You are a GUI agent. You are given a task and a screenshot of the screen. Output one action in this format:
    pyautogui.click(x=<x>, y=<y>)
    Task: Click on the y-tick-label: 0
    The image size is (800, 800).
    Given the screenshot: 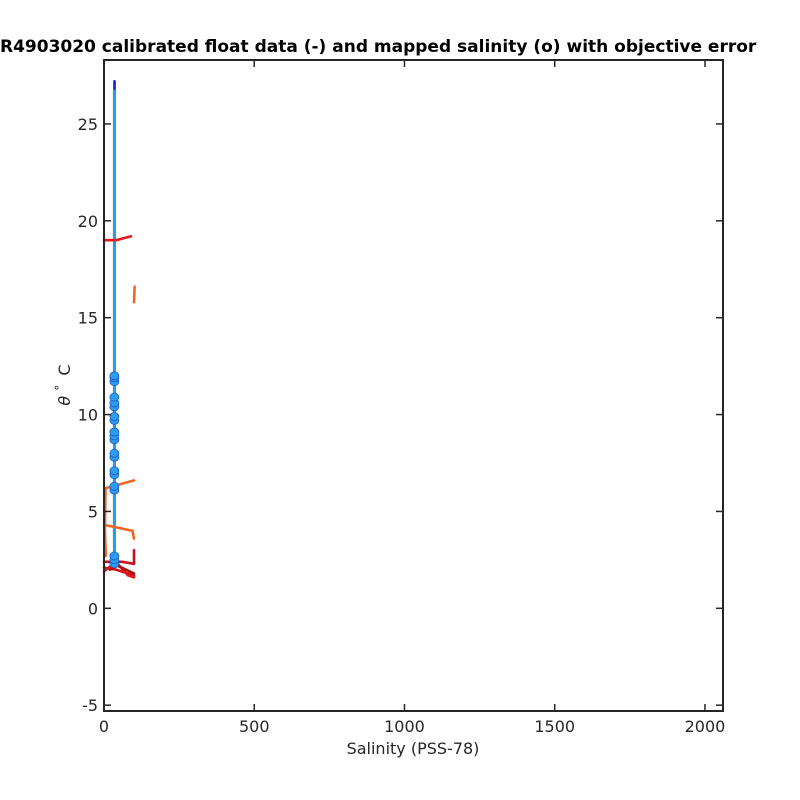 What is the action you would take?
    pyautogui.click(x=93, y=608)
    